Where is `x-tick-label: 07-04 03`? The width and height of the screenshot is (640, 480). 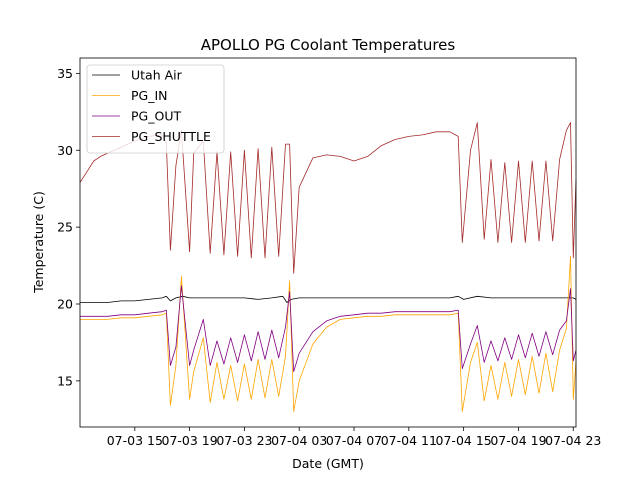
x-tick-label: 07-04 03 is located at coordinates (299, 440).